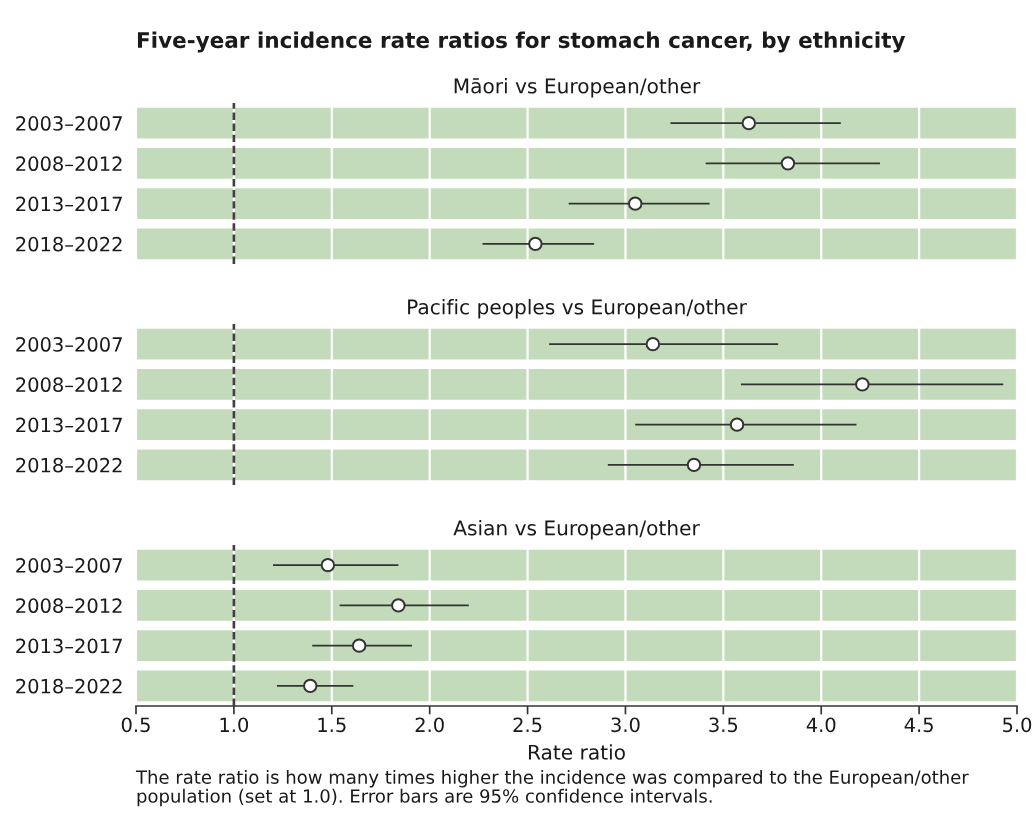  I want to click on x-tick-label: 2.5, so click(527, 725).